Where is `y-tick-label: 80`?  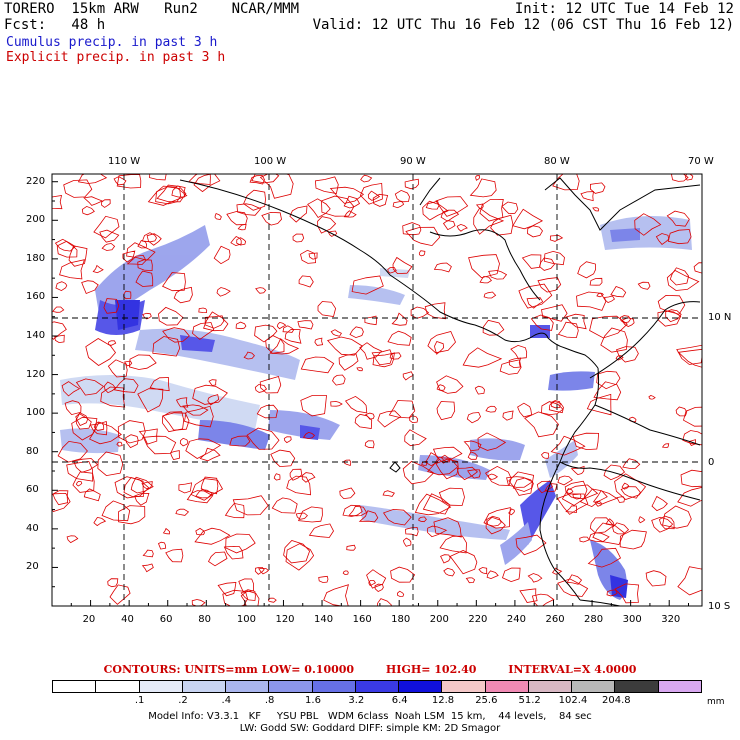 y-tick-label: 80 is located at coordinates (32, 451).